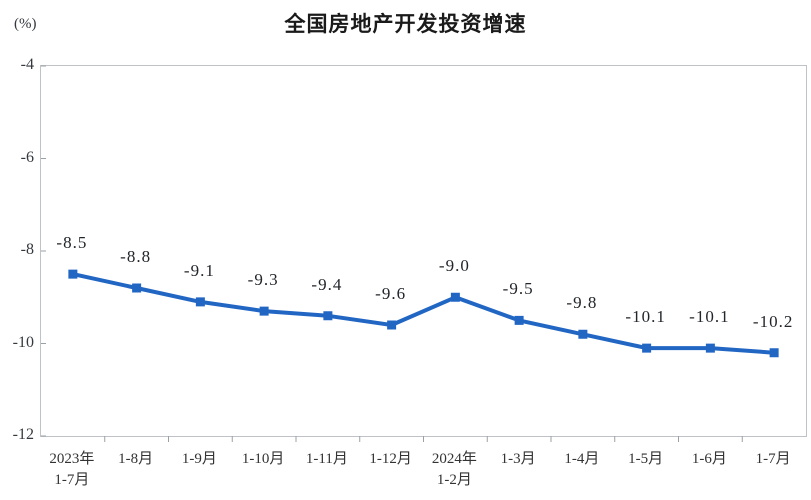 The image size is (811, 500). What do you see at coordinates (582, 459) in the screenshot?
I see `x-category-label: 1-4月` at bounding box center [582, 459].